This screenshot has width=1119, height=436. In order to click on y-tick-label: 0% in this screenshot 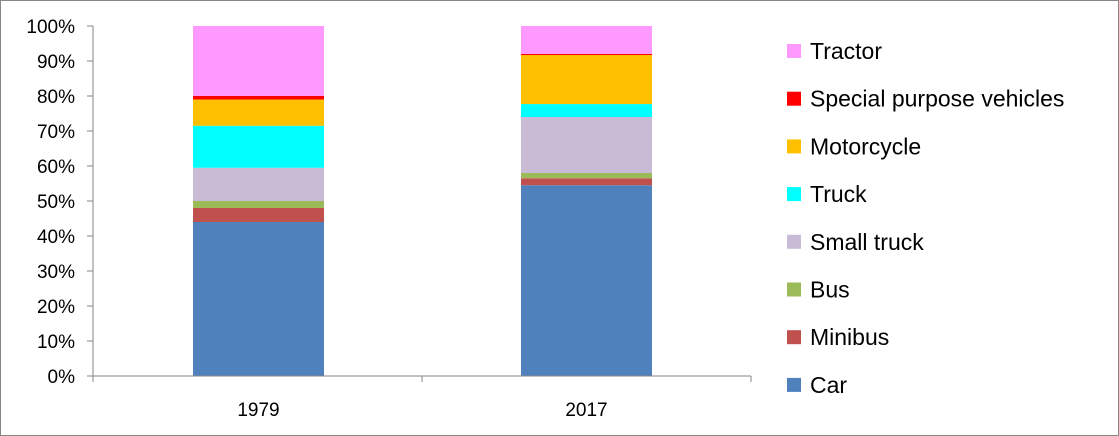, I will do `click(62, 377)`.